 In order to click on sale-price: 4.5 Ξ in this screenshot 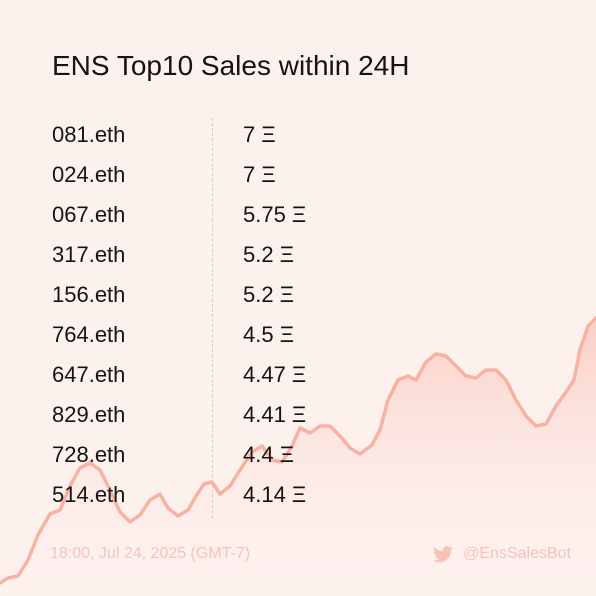, I will do `click(268, 334)`.